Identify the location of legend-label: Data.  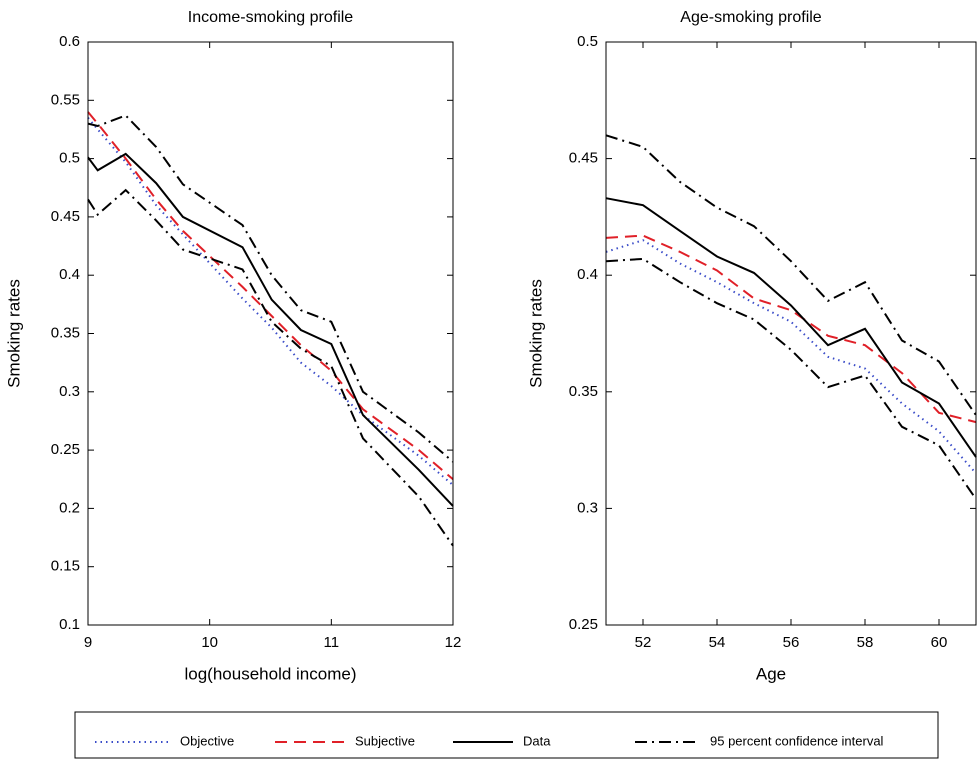
(537, 740).